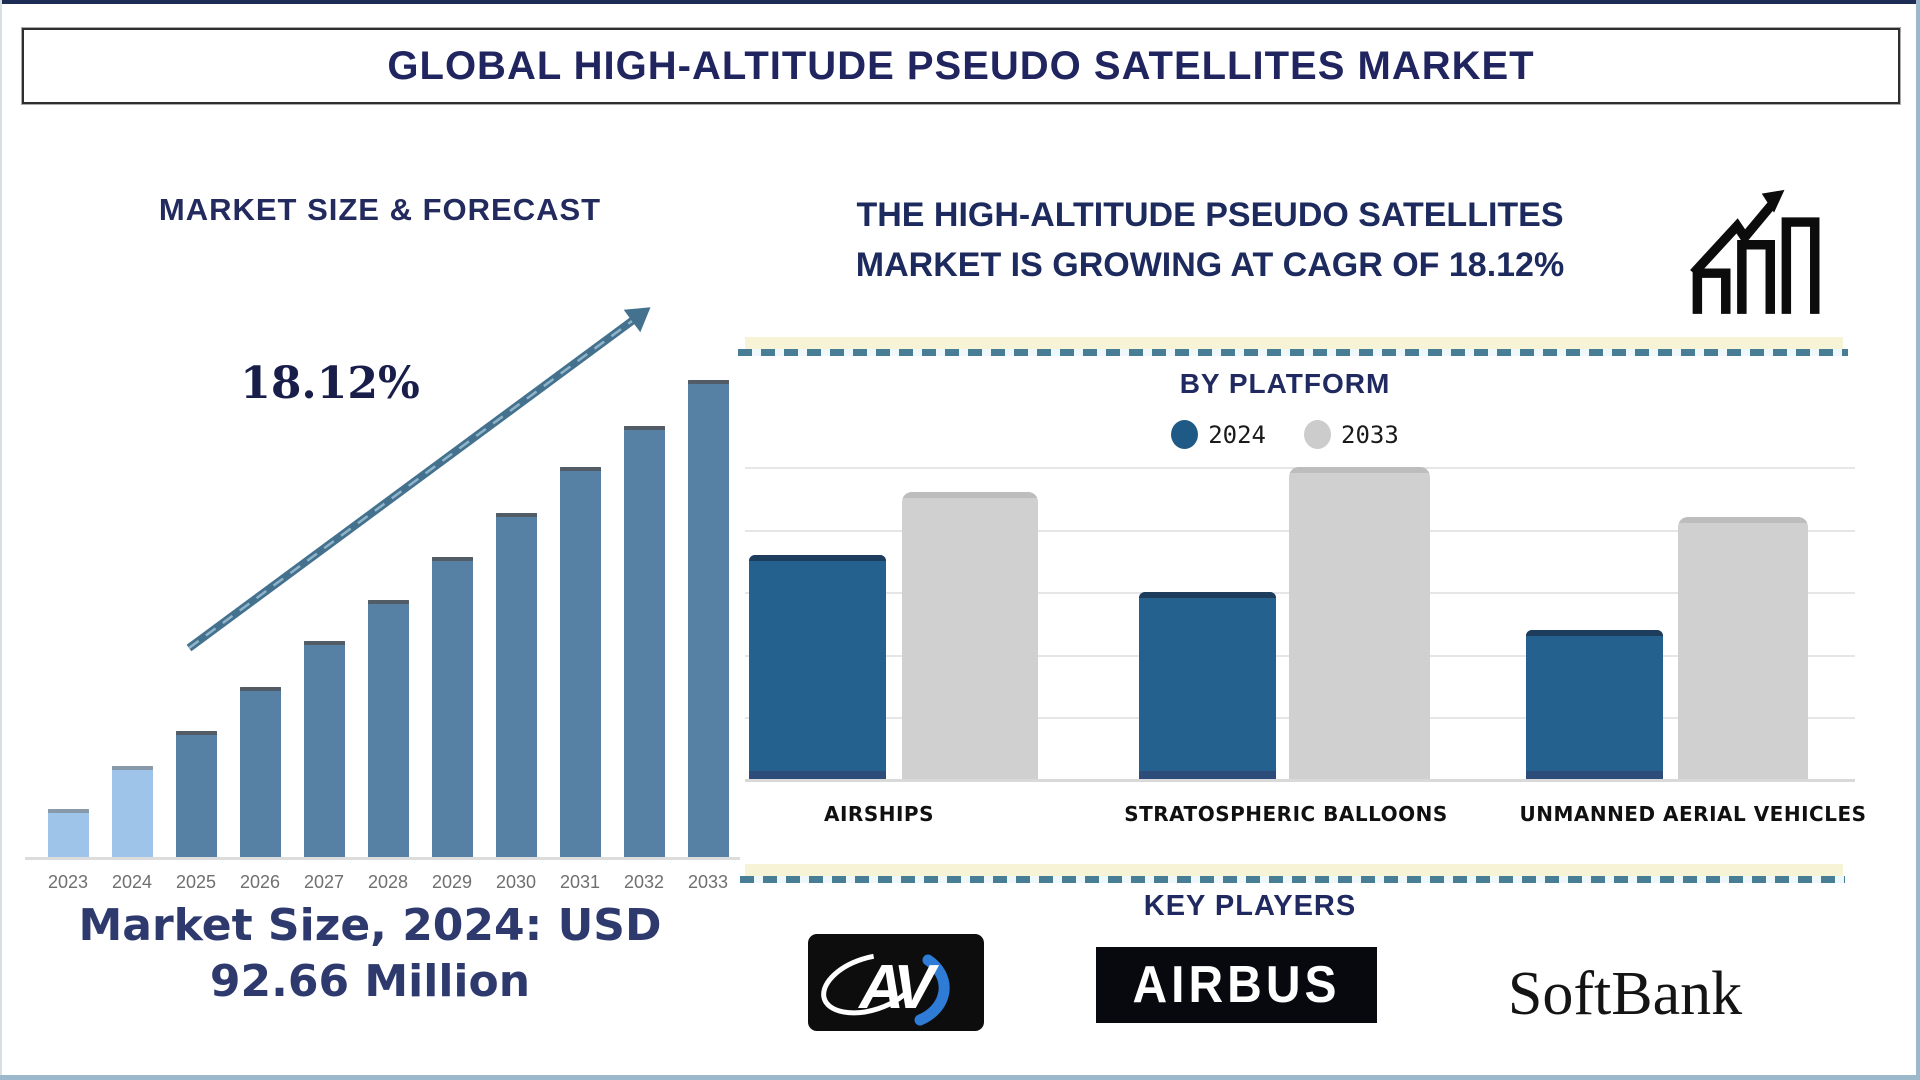 This screenshot has height=1080, width=1920. What do you see at coordinates (260, 882) in the screenshot?
I see `forecast-year-label-2026: 2026` at bounding box center [260, 882].